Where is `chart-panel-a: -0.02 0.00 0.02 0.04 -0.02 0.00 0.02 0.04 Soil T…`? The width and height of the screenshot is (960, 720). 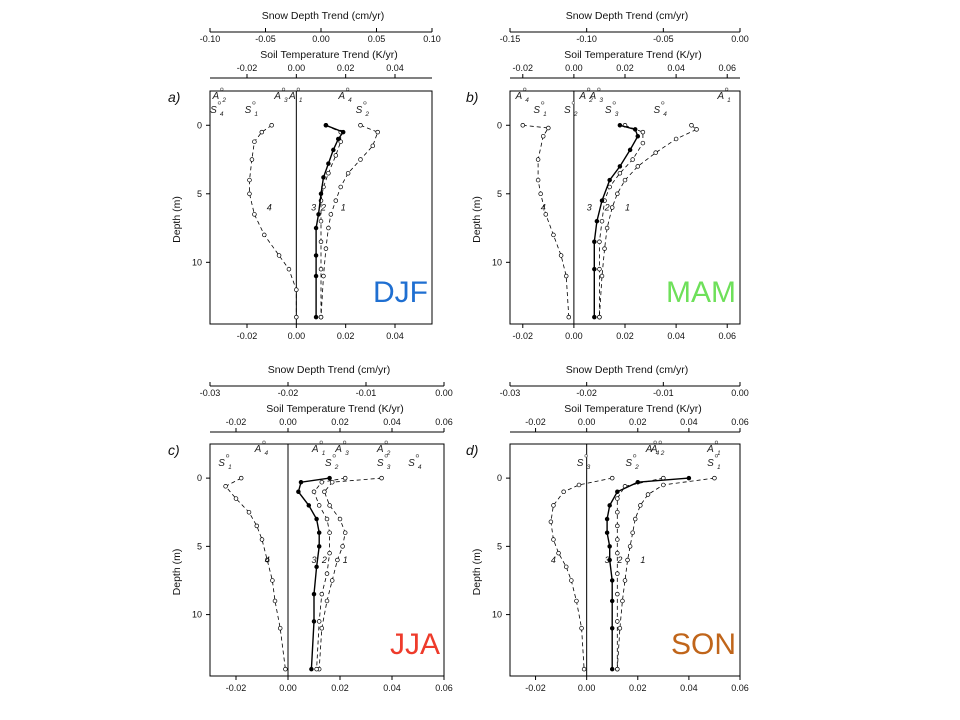 chart-panel-a: -0.02 0.00 0.02 0.04 -0.02 0.00 0.02 0.04 Soil T… is located at coordinates (304, 175).